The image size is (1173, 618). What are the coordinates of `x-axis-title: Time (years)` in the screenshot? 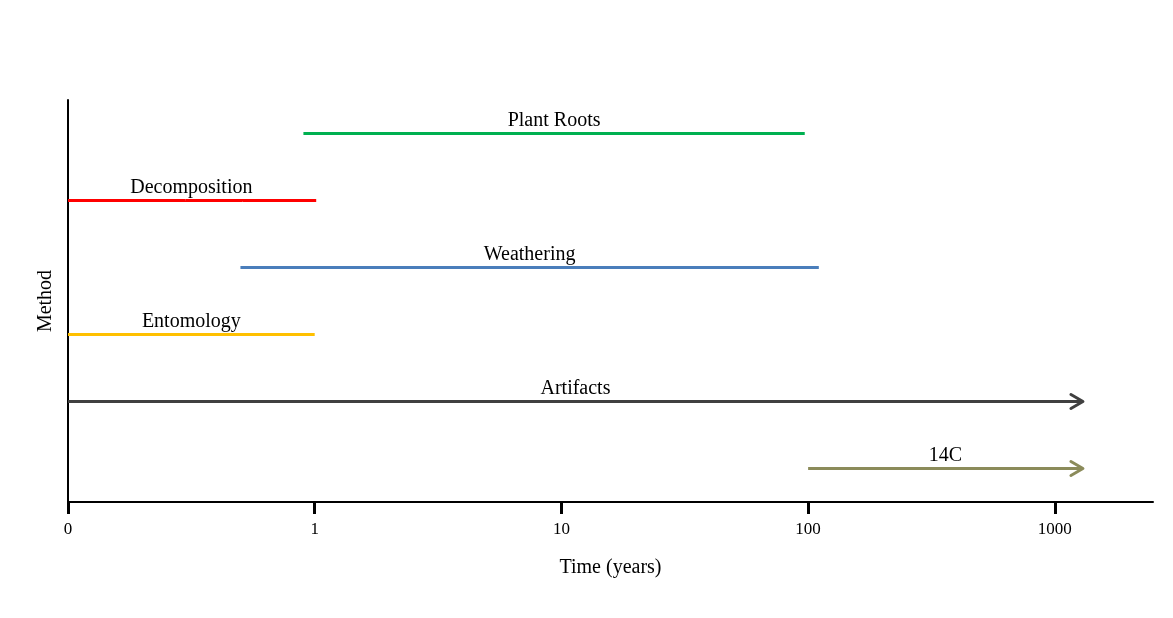 It's located at (610, 566).